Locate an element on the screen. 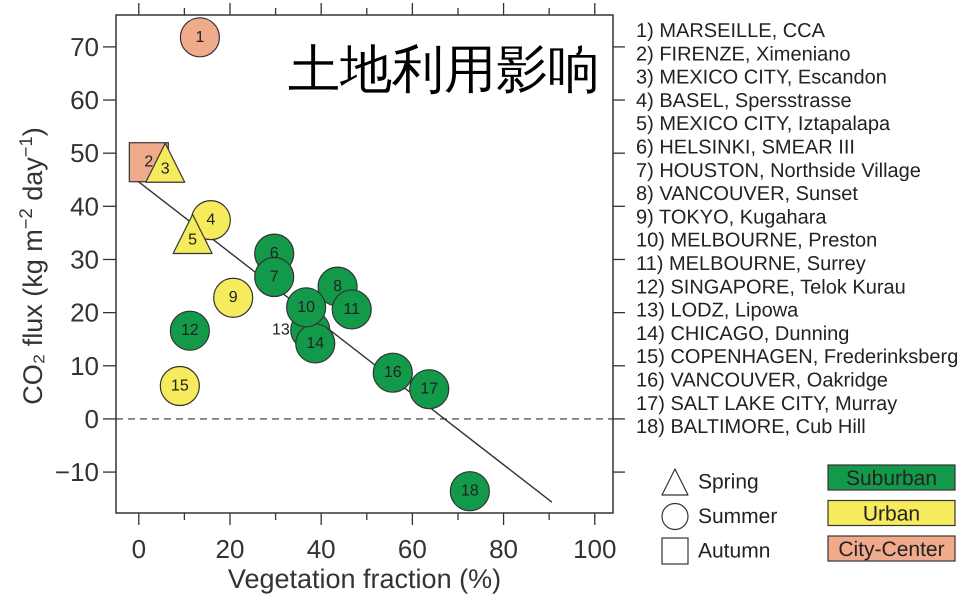  y-tick-label: 70 is located at coordinates (84, 47).